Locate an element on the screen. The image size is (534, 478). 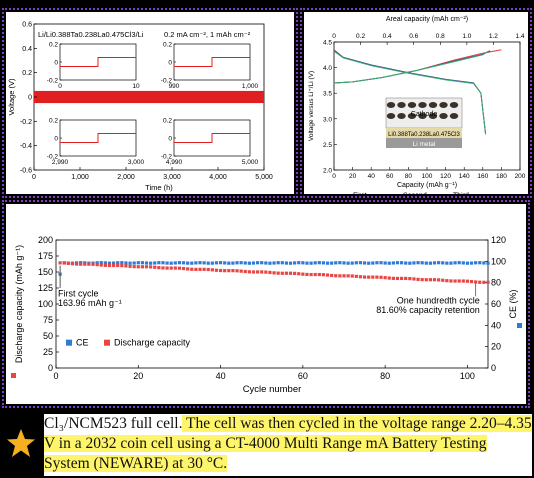
y2-axis-marker is located at coordinates (519, 325).